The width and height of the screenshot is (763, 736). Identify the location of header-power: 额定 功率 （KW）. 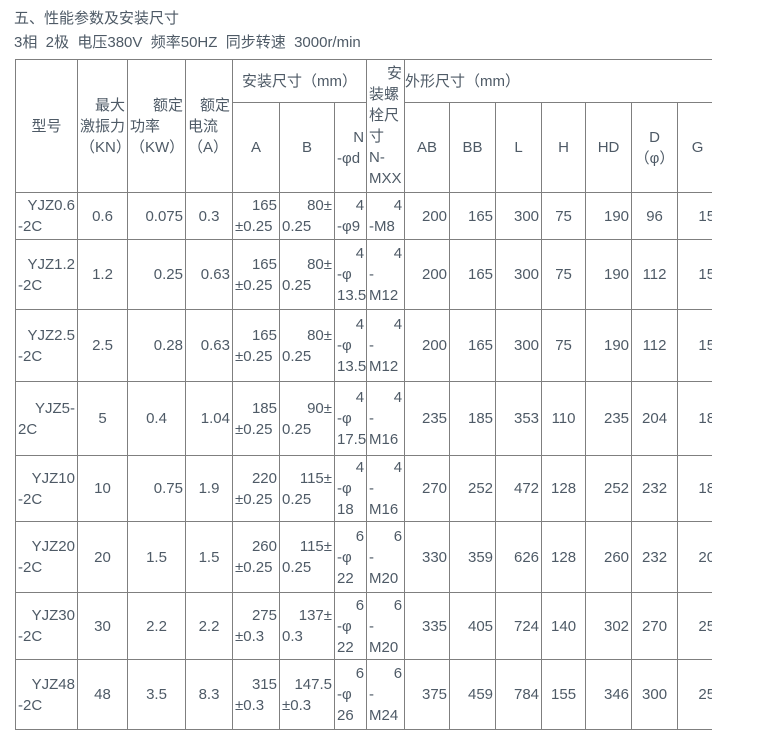
(156, 126).